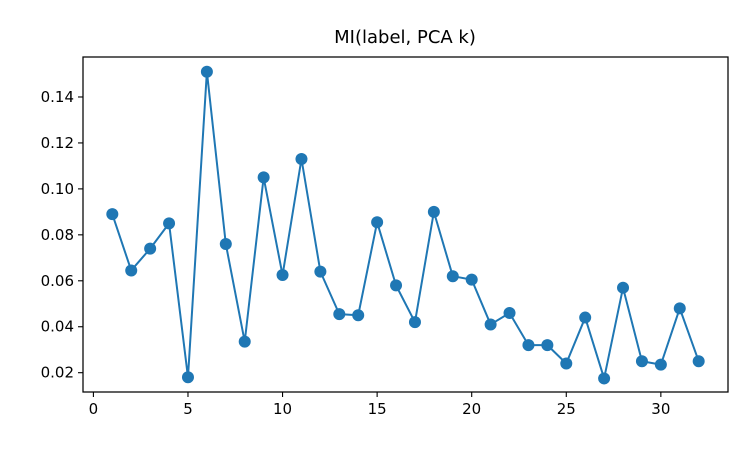 The height and width of the screenshot is (450, 750). What do you see at coordinates (377, 409) in the screenshot?
I see `x-tick-label: 15` at bounding box center [377, 409].